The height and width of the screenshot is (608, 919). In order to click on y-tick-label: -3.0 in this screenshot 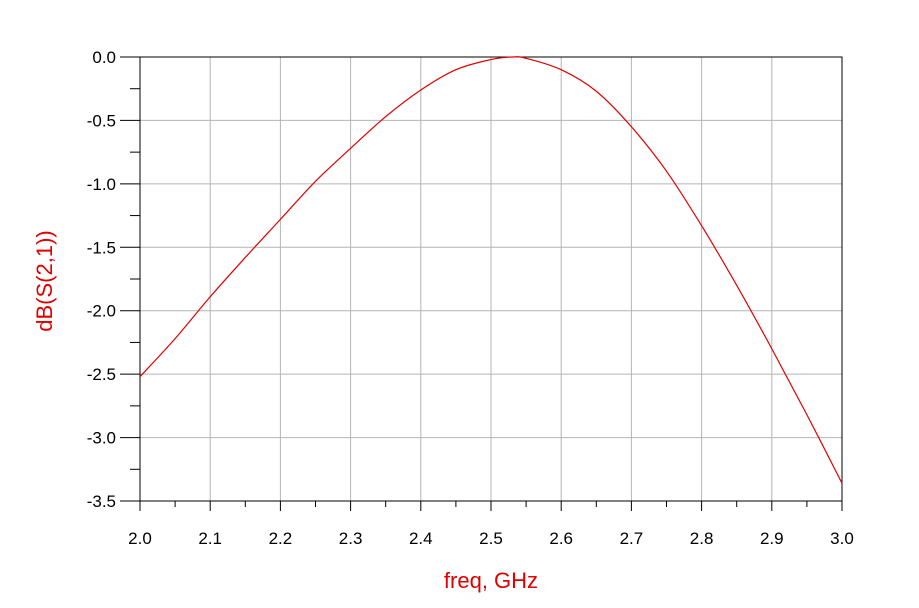, I will do `click(101, 438)`.